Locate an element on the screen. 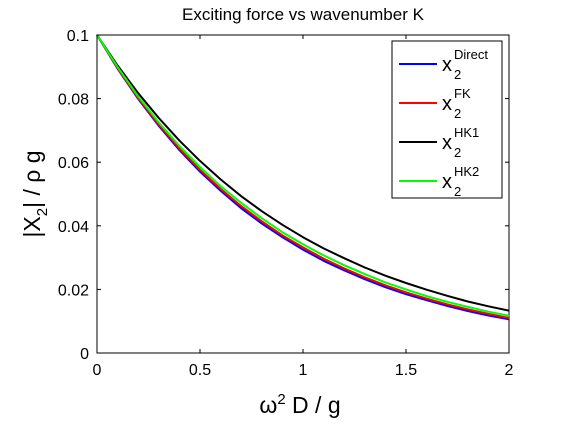 Image resolution: width=561 pixels, height=425 pixels. x-axis-label-rest: D / g is located at coordinates (313, 405).